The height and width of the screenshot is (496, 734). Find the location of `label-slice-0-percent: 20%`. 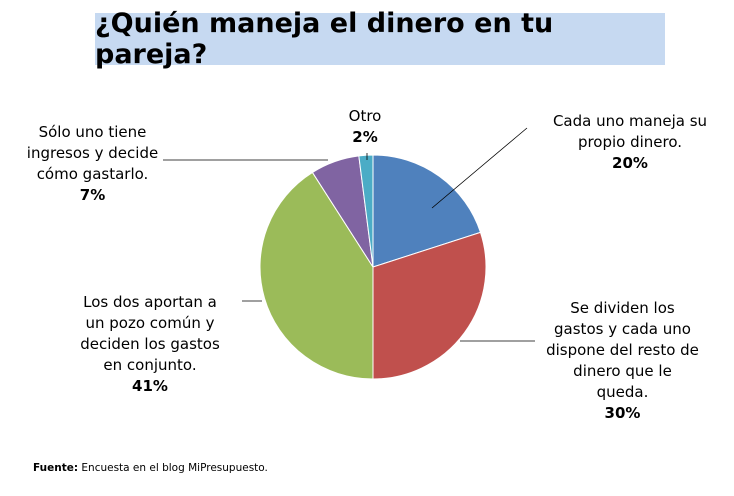

label-slice-0-percent: 20% is located at coordinates (630, 163).